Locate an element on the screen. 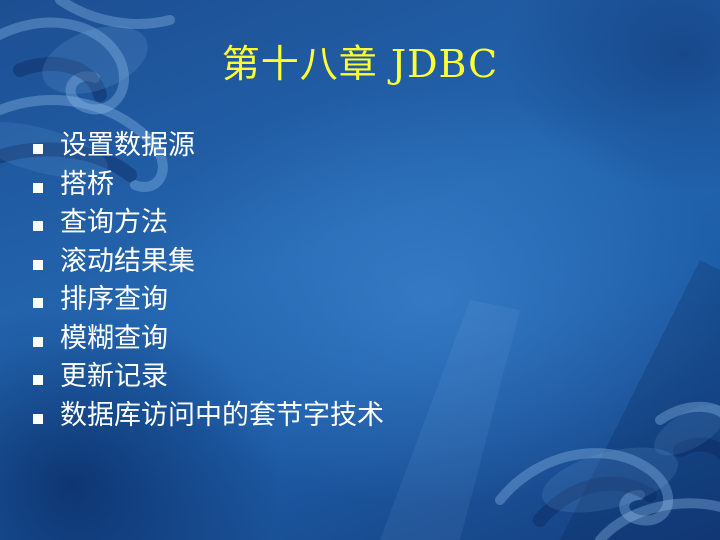  list-item: 模糊查询 is located at coordinates (207, 339).